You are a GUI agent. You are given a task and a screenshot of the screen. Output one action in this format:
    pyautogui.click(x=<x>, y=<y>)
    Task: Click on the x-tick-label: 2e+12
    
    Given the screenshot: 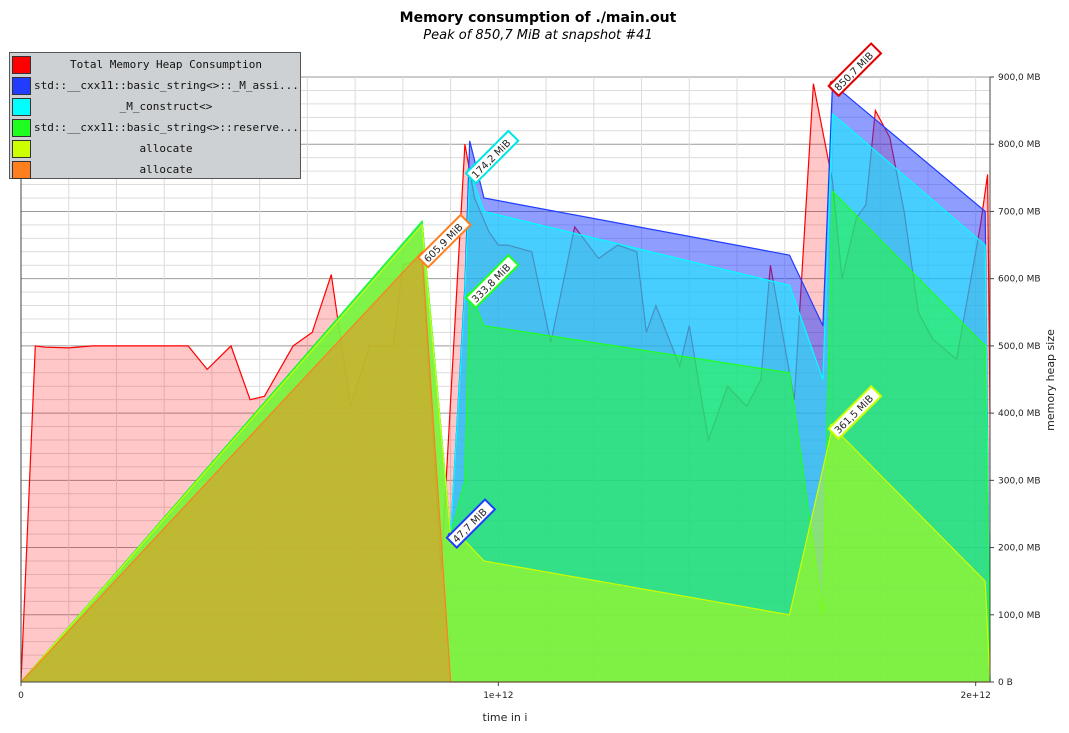 What is the action you would take?
    pyautogui.click(x=976, y=696)
    